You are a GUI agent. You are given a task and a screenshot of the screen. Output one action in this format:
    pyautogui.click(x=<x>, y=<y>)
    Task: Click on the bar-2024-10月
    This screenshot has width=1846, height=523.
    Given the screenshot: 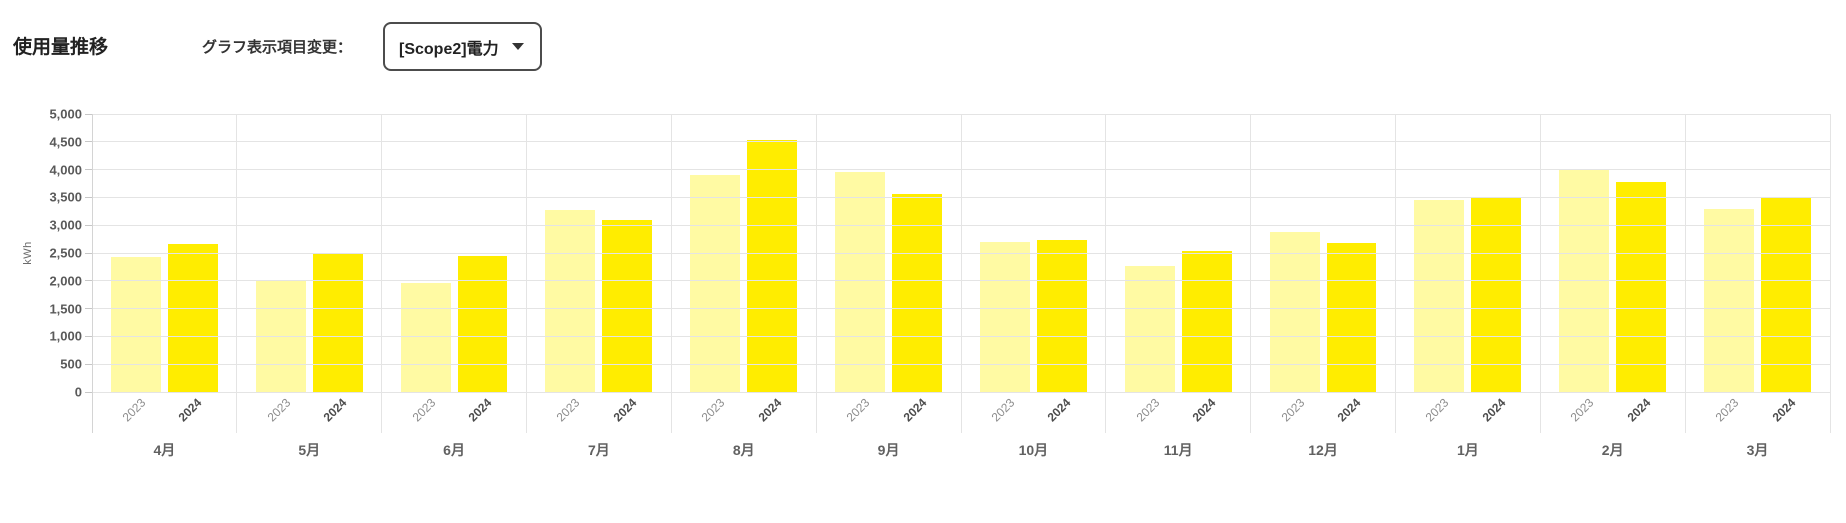 What is the action you would take?
    pyautogui.click(x=1061, y=315)
    